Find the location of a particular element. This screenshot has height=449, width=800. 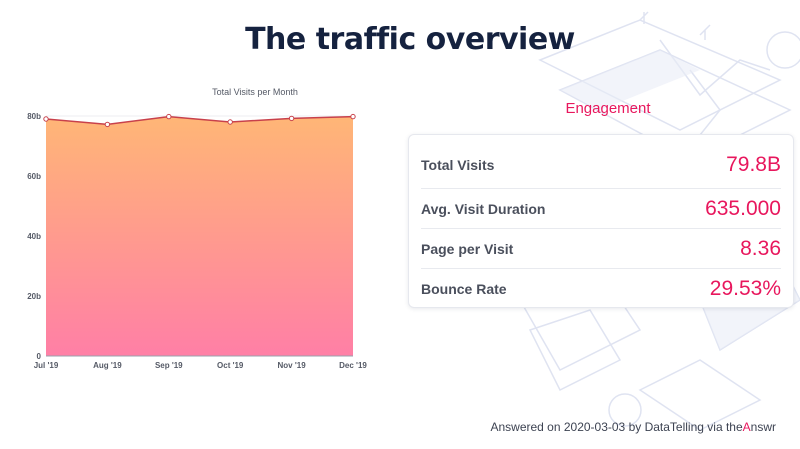

page-title: The traffic overview is located at coordinates (410, 39).